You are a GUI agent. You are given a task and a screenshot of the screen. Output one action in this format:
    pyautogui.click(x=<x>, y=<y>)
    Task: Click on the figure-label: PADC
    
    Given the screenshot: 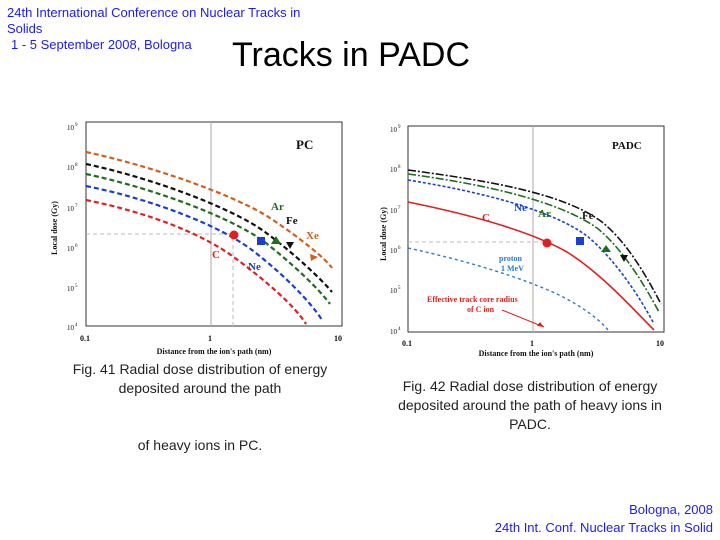 What is the action you would take?
    pyautogui.click(x=627, y=146)
    